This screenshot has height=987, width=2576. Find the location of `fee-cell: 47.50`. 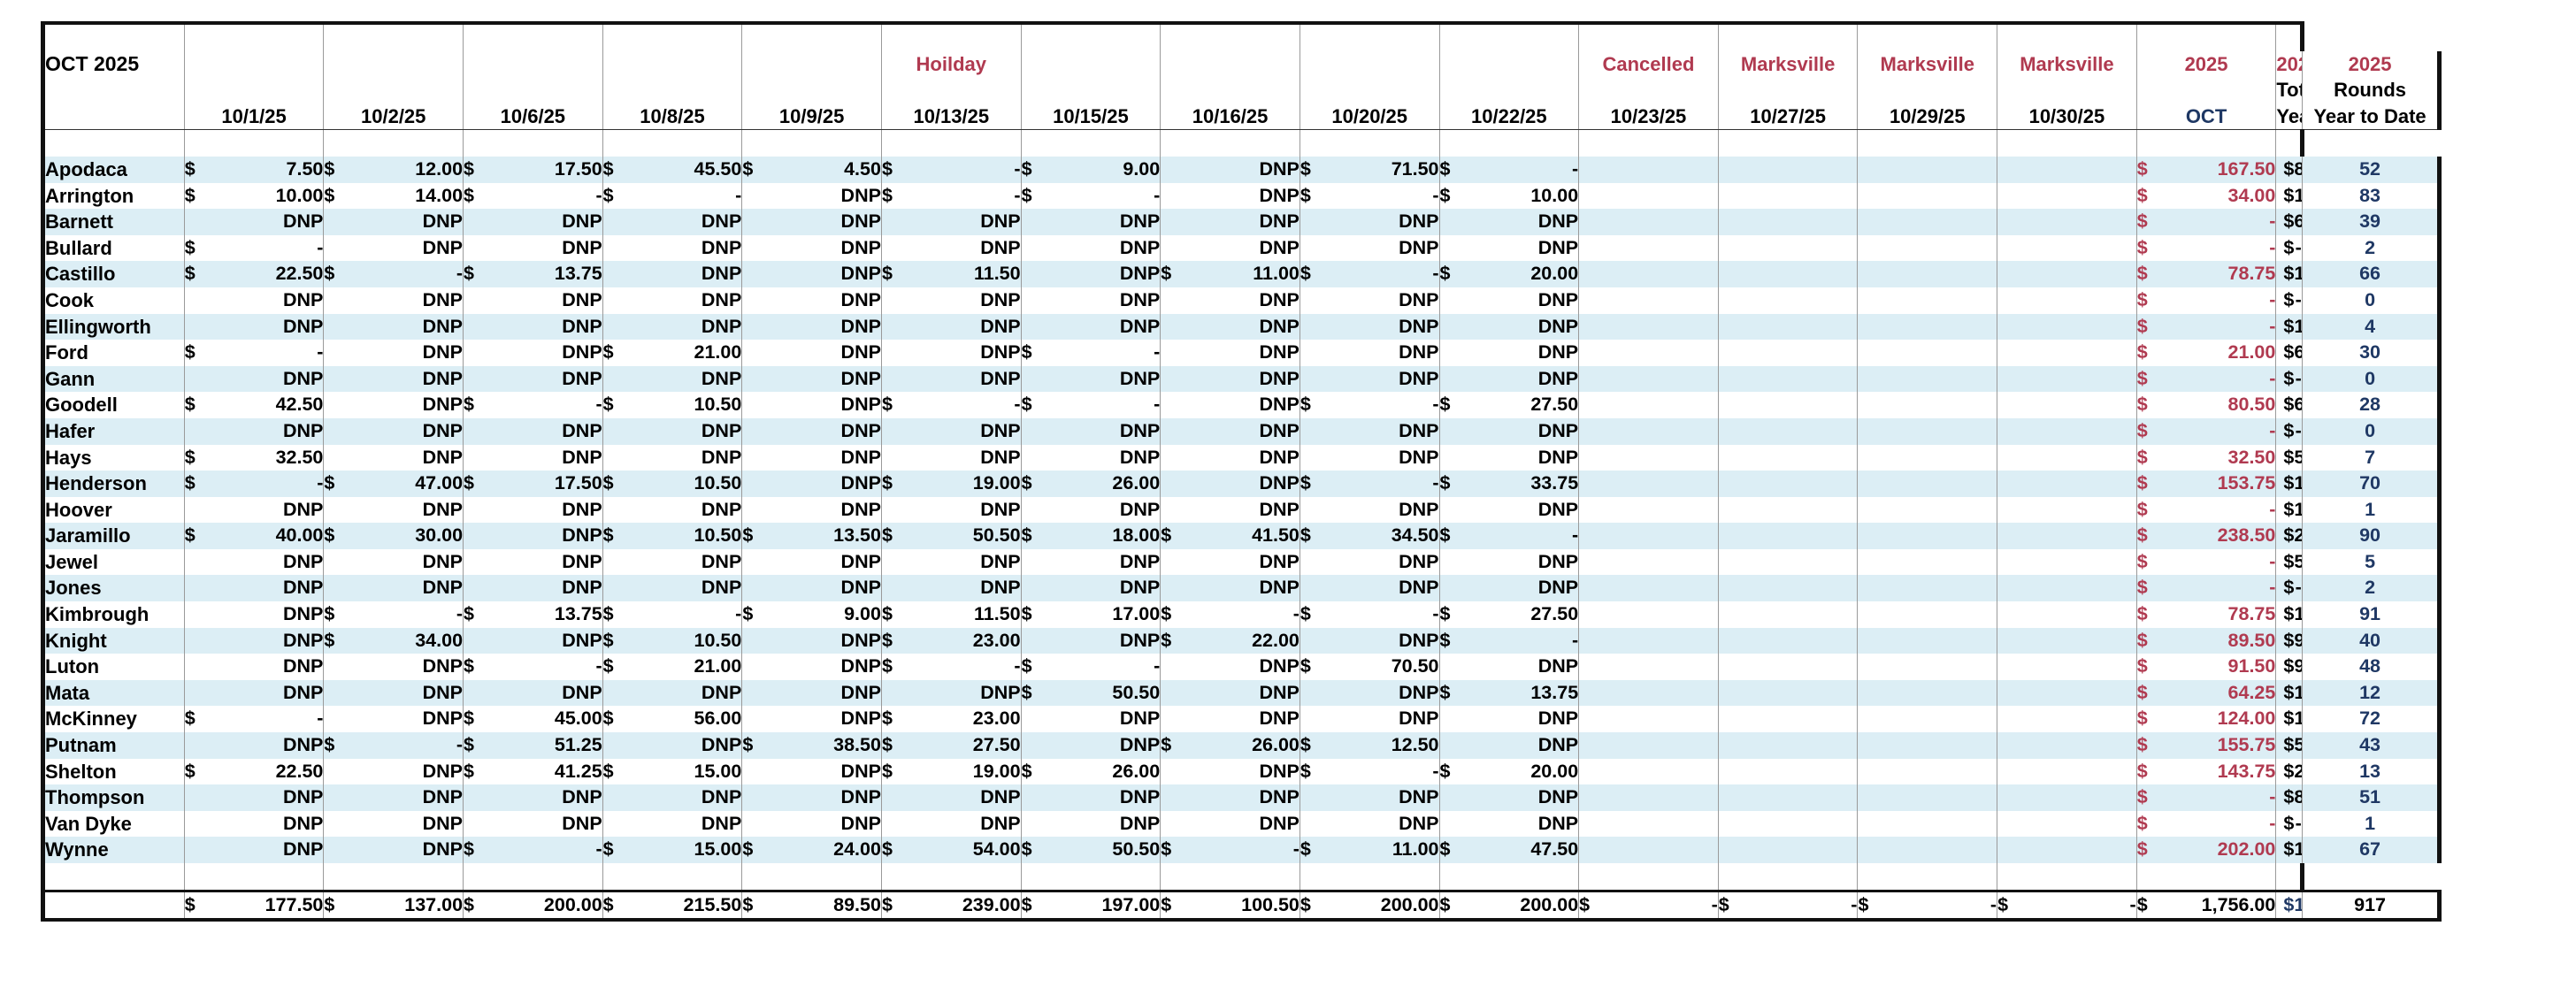

fee-cell: 47.50 is located at coordinates (1522, 850).